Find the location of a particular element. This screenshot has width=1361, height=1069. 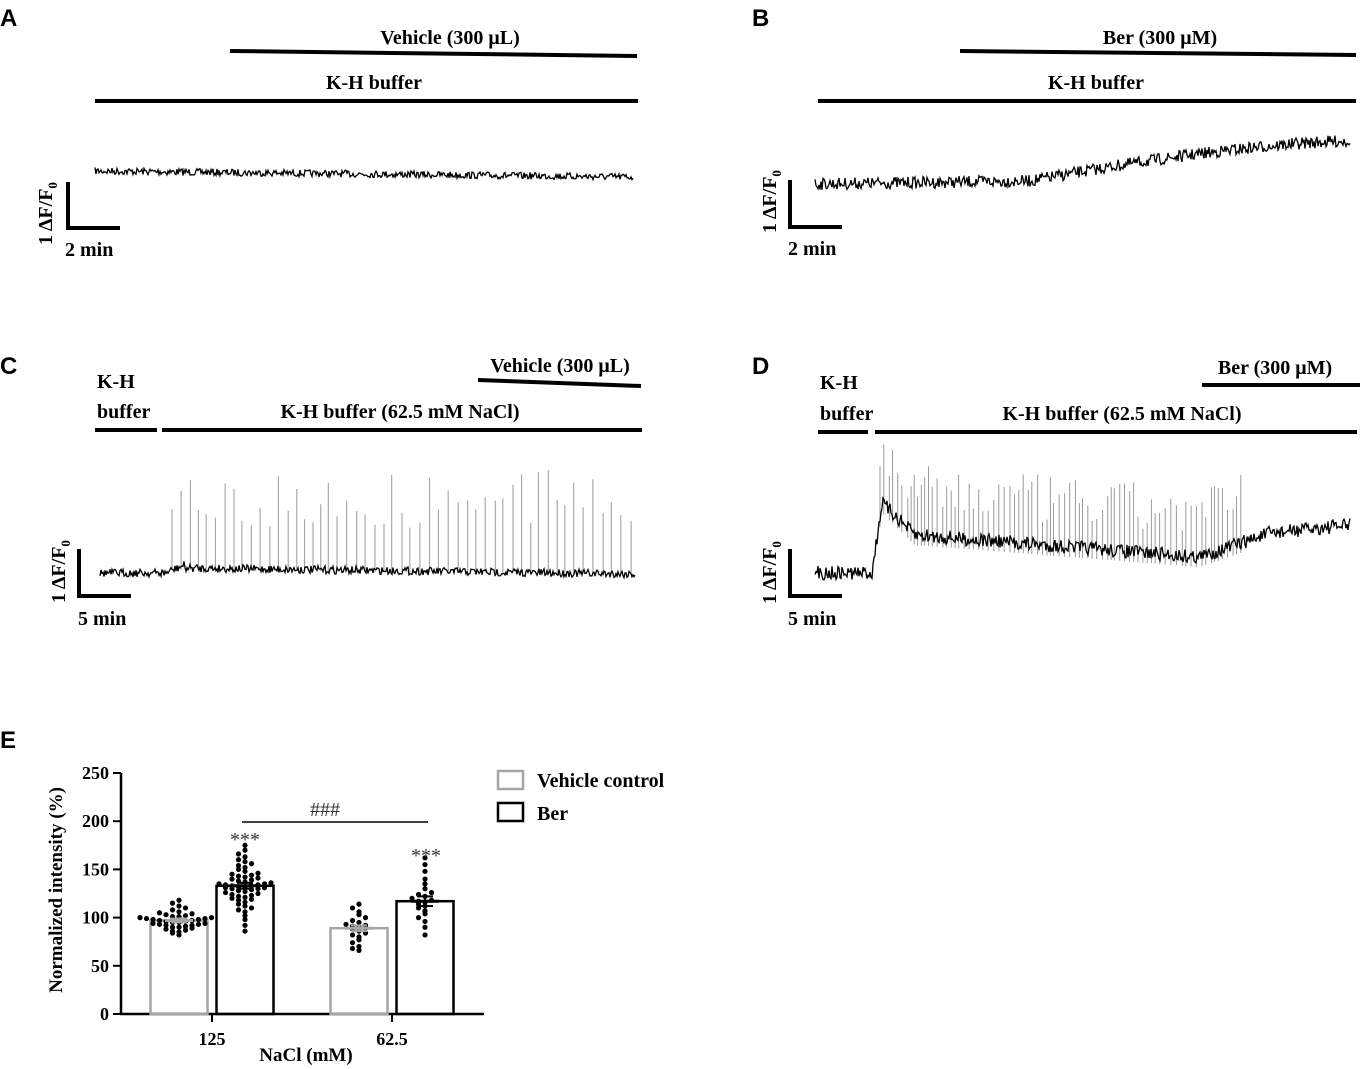

panel-b-trace is located at coordinates (1082, 163).